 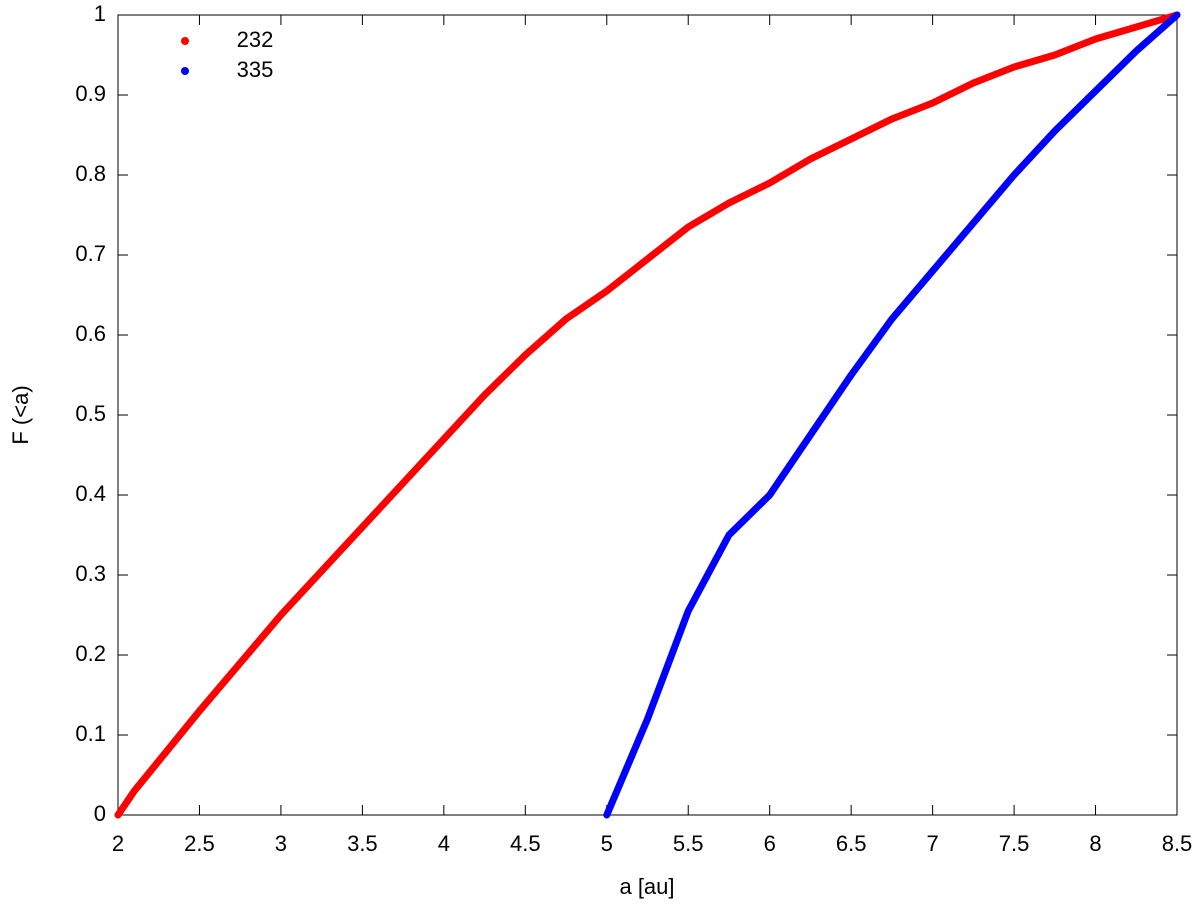 I want to click on legend-label: 232, so click(x=255, y=39).